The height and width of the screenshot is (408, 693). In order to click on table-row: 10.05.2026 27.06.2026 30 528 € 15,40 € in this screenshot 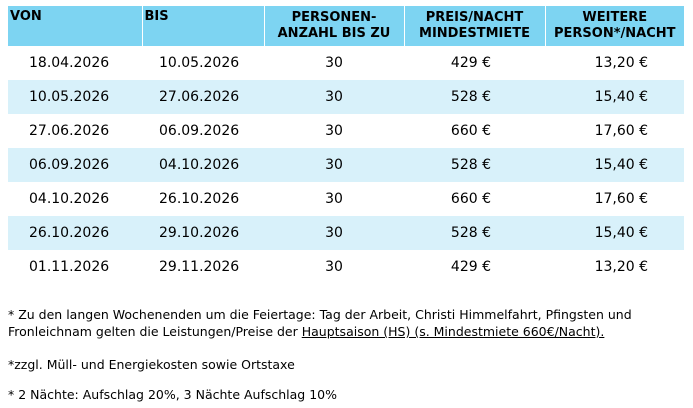, I will do `click(346, 97)`.